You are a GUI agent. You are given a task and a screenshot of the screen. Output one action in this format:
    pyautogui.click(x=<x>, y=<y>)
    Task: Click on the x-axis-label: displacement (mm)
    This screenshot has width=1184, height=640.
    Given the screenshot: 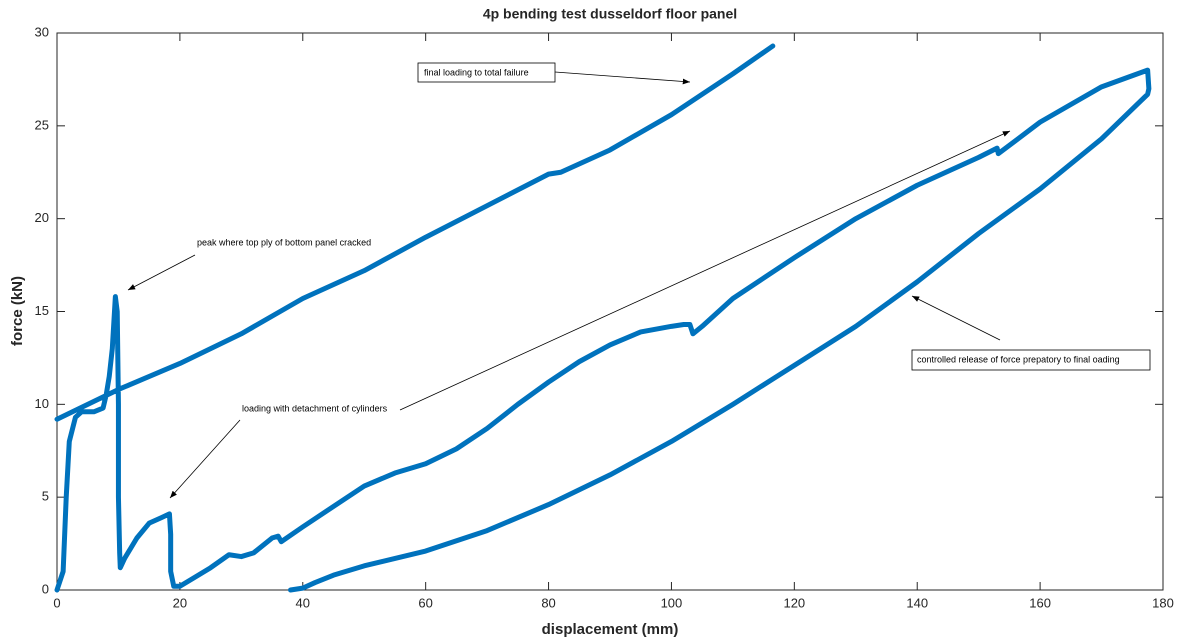 What is the action you would take?
    pyautogui.click(x=610, y=629)
    